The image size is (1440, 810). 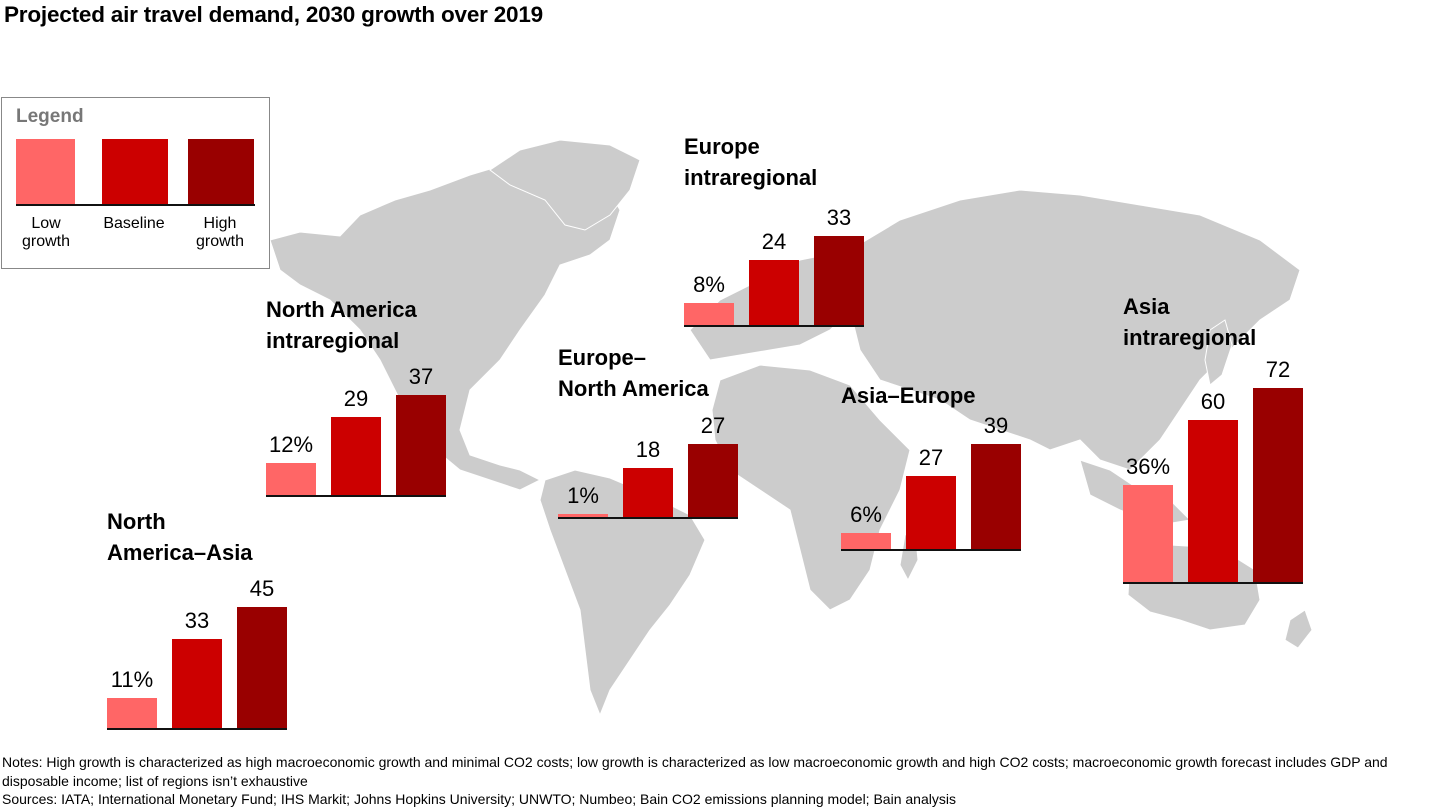 I want to click on bar-eu-na-high, so click(x=713, y=480).